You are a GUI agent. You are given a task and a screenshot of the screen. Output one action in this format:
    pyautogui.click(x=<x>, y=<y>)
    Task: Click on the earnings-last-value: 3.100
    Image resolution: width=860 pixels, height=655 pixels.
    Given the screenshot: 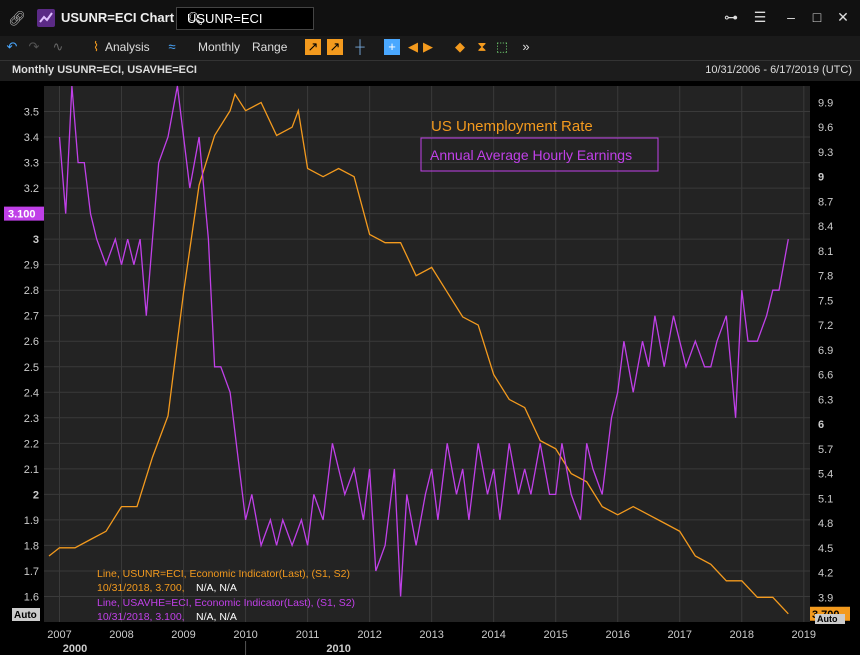 What is the action you would take?
    pyautogui.click(x=22, y=215)
    